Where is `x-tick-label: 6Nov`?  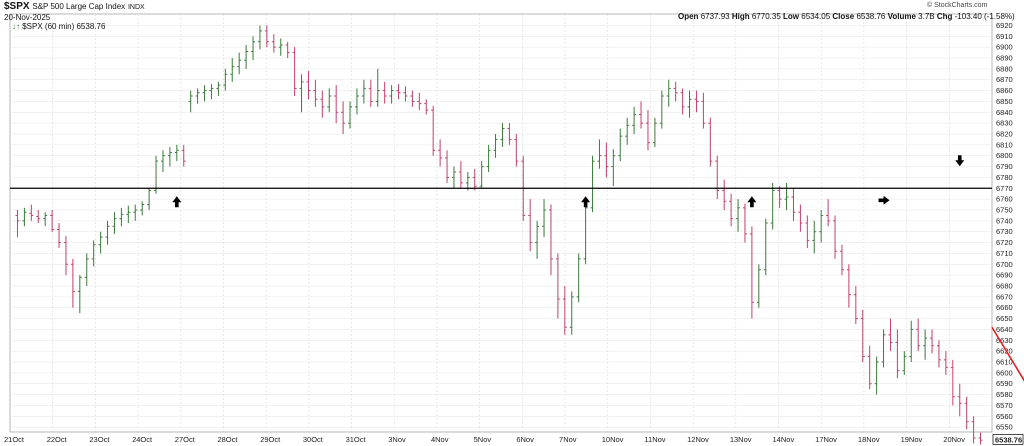
x-tick-label: 6Nov is located at coordinates (525, 439).